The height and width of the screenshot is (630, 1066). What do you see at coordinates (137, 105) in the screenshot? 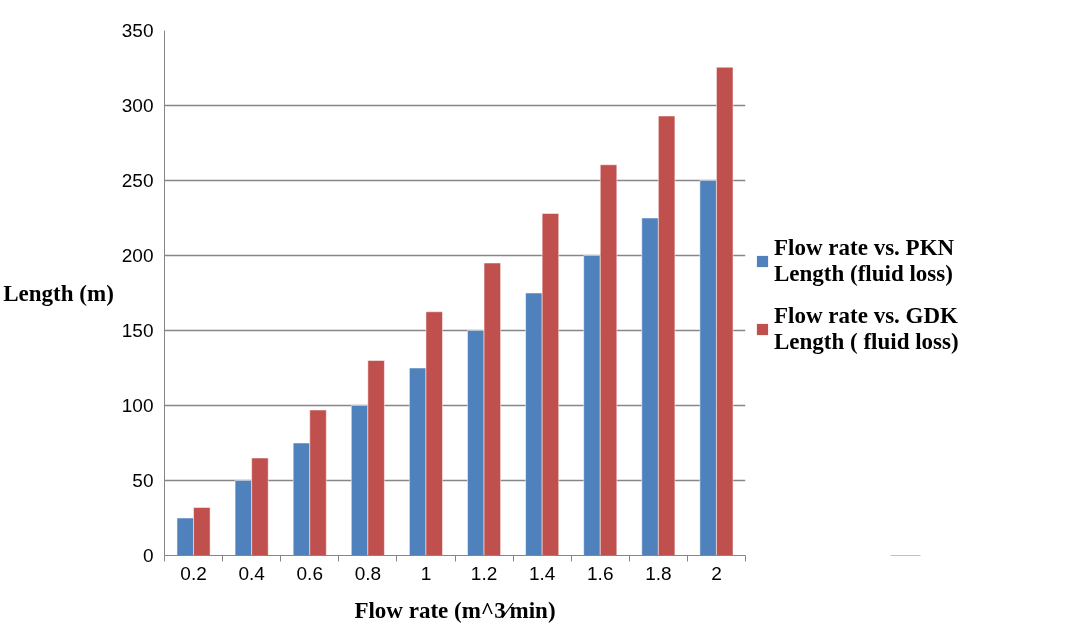
I see `y-tick-label: 300` at bounding box center [137, 105].